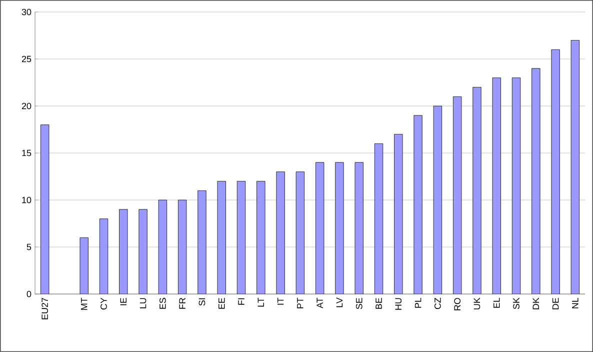 This screenshot has height=352, width=593. Describe the element at coordinates (163, 303) in the screenshot. I see `x-tick-label: ES` at that location.